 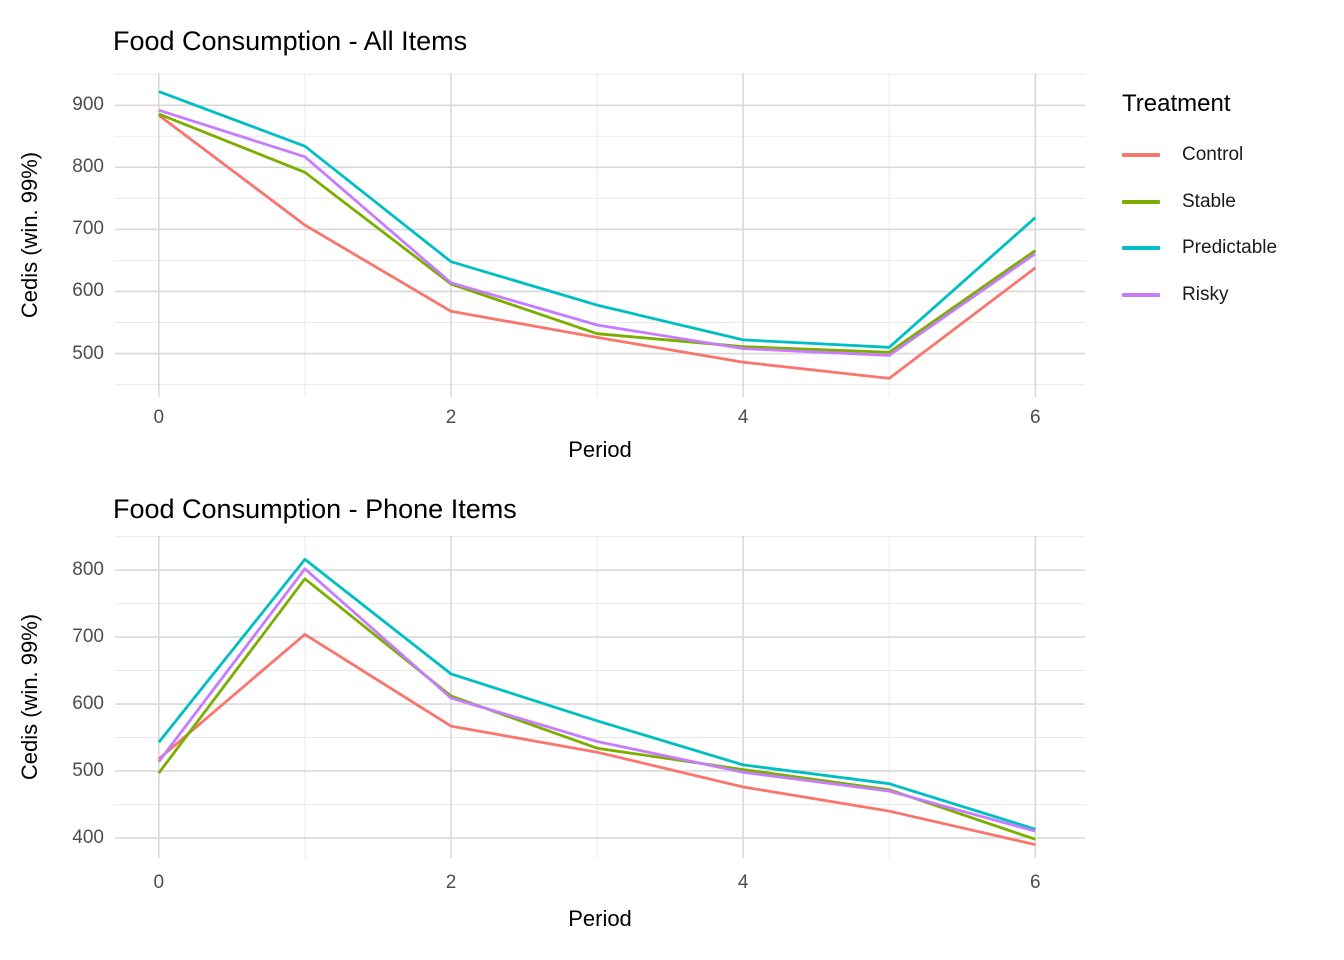 What do you see at coordinates (315, 509) in the screenshot?
I see `chart-title-phone-items: Food Consumption - Phone Items` at bounding box center [315, 509].